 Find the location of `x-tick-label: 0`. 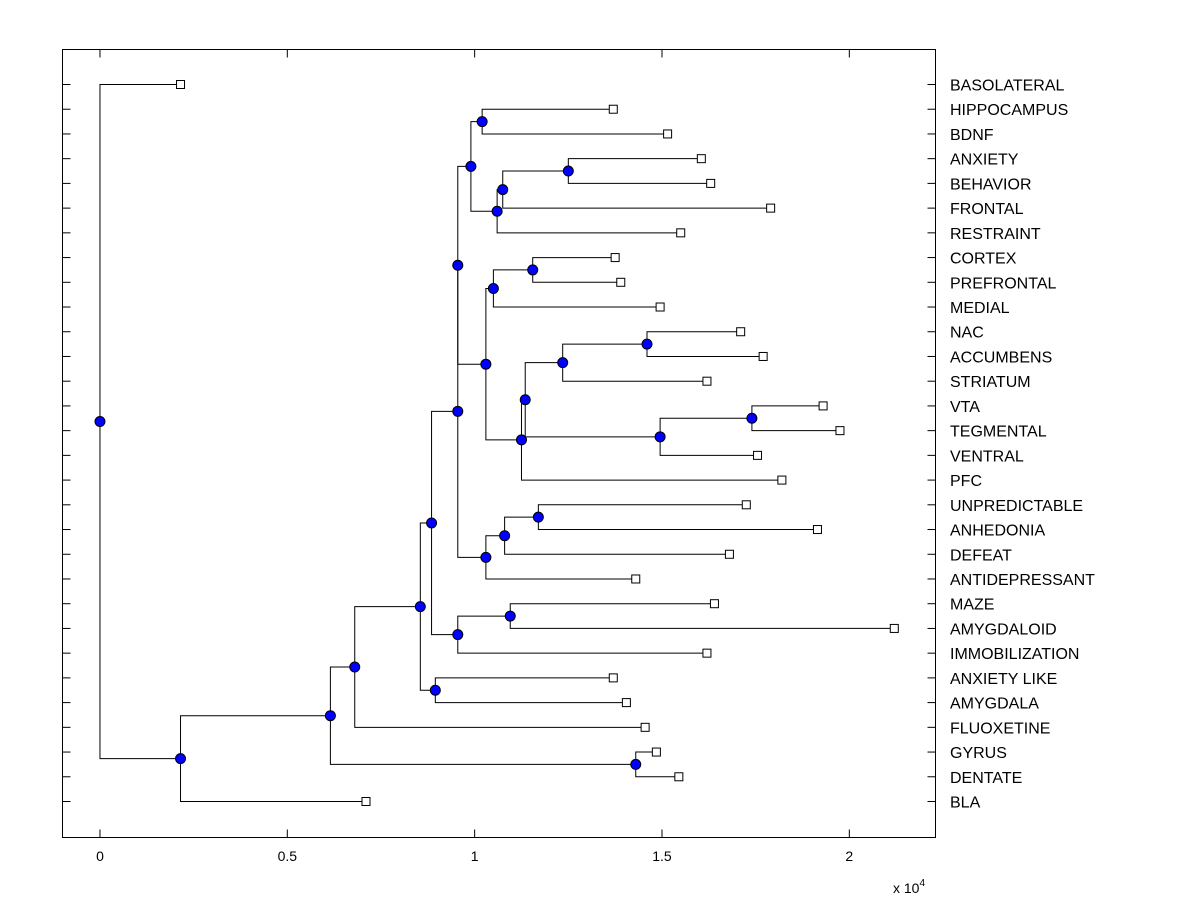

x-tick-label: 0 is located at coordinates (100, 856).